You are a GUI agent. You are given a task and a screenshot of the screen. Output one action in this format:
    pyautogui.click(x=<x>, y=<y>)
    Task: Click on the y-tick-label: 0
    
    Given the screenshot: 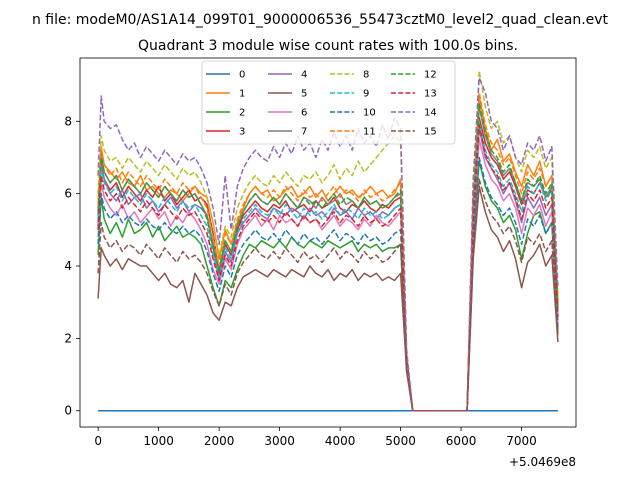 What is the action you would take?
    pyautogui.click(x=68, y=411)
    